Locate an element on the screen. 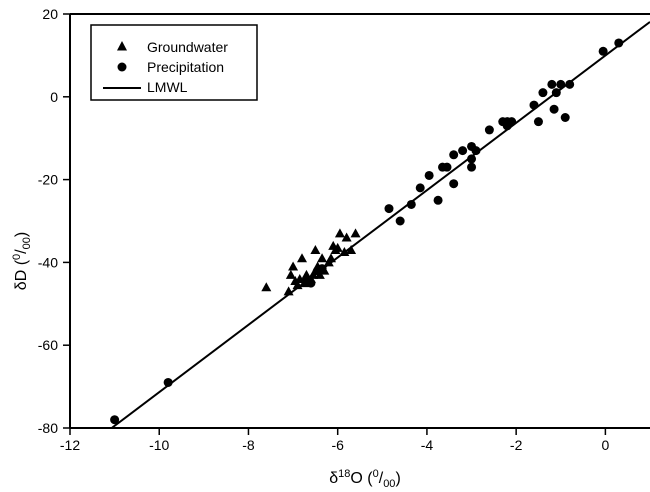  y-tick-label: -80 is located at coordinates (48, 428).